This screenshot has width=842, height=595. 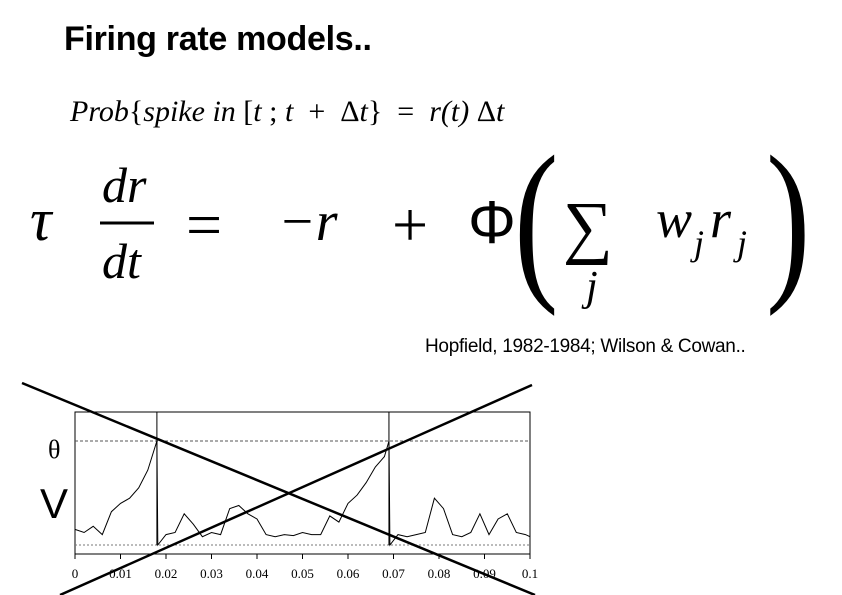 I want to click on eq1-semicolon: ;, so click(x=273, y=111).